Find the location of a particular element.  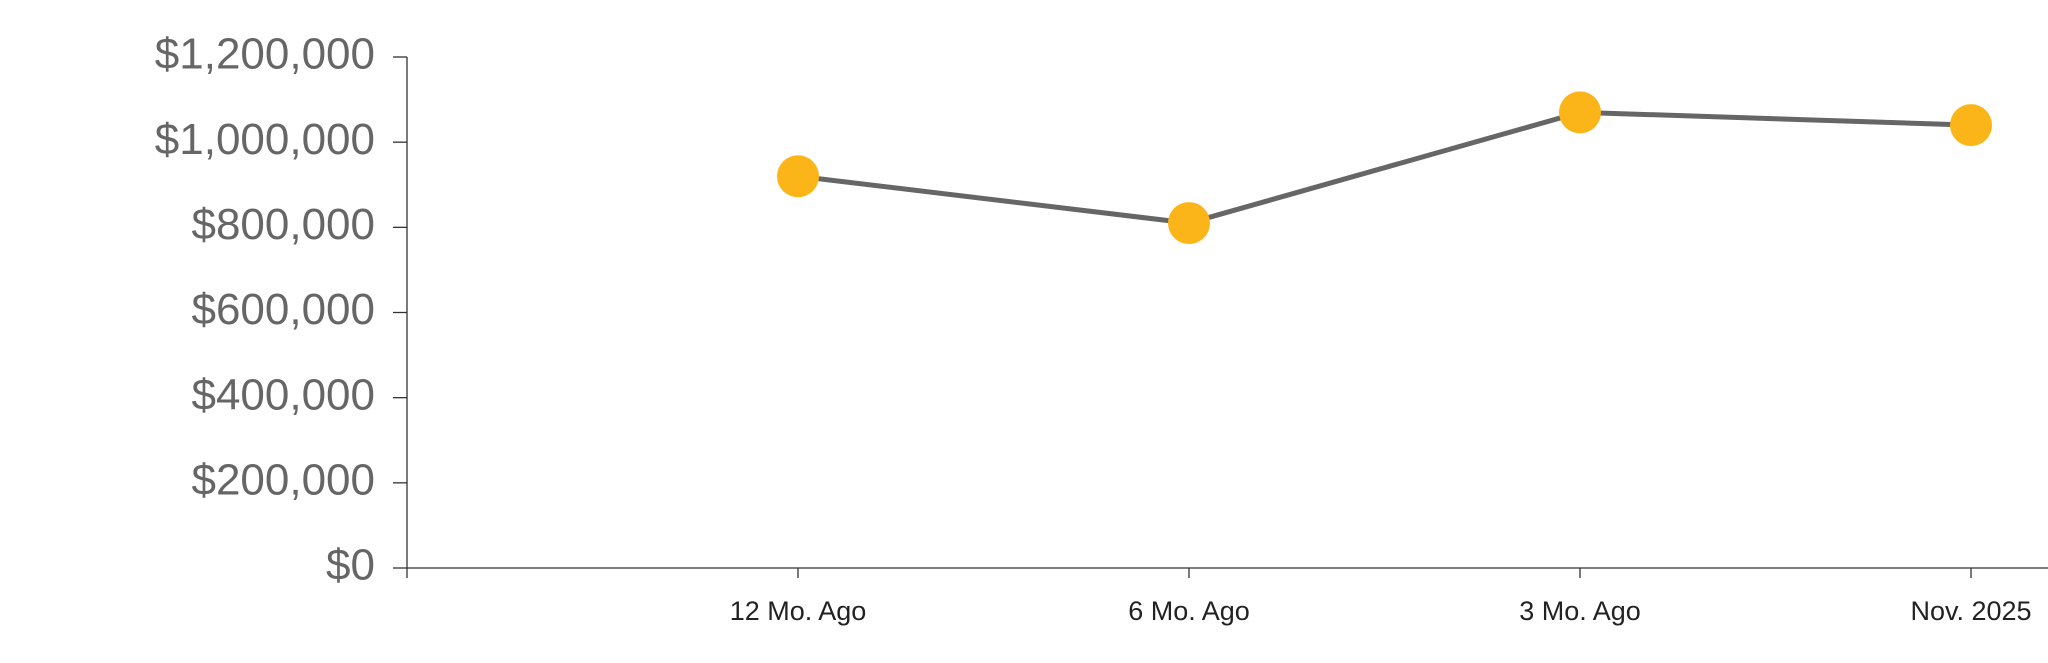

y-tick-label: $400,000 is located at coordinates (283, 394).